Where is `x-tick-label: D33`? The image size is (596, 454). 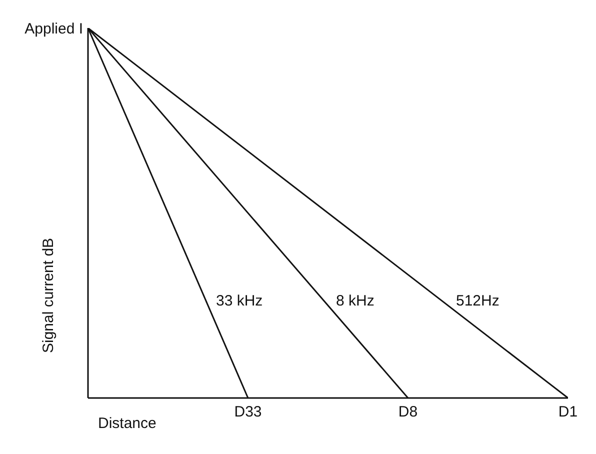
x-tick-label: D33 is located at coordinates (248, 412).